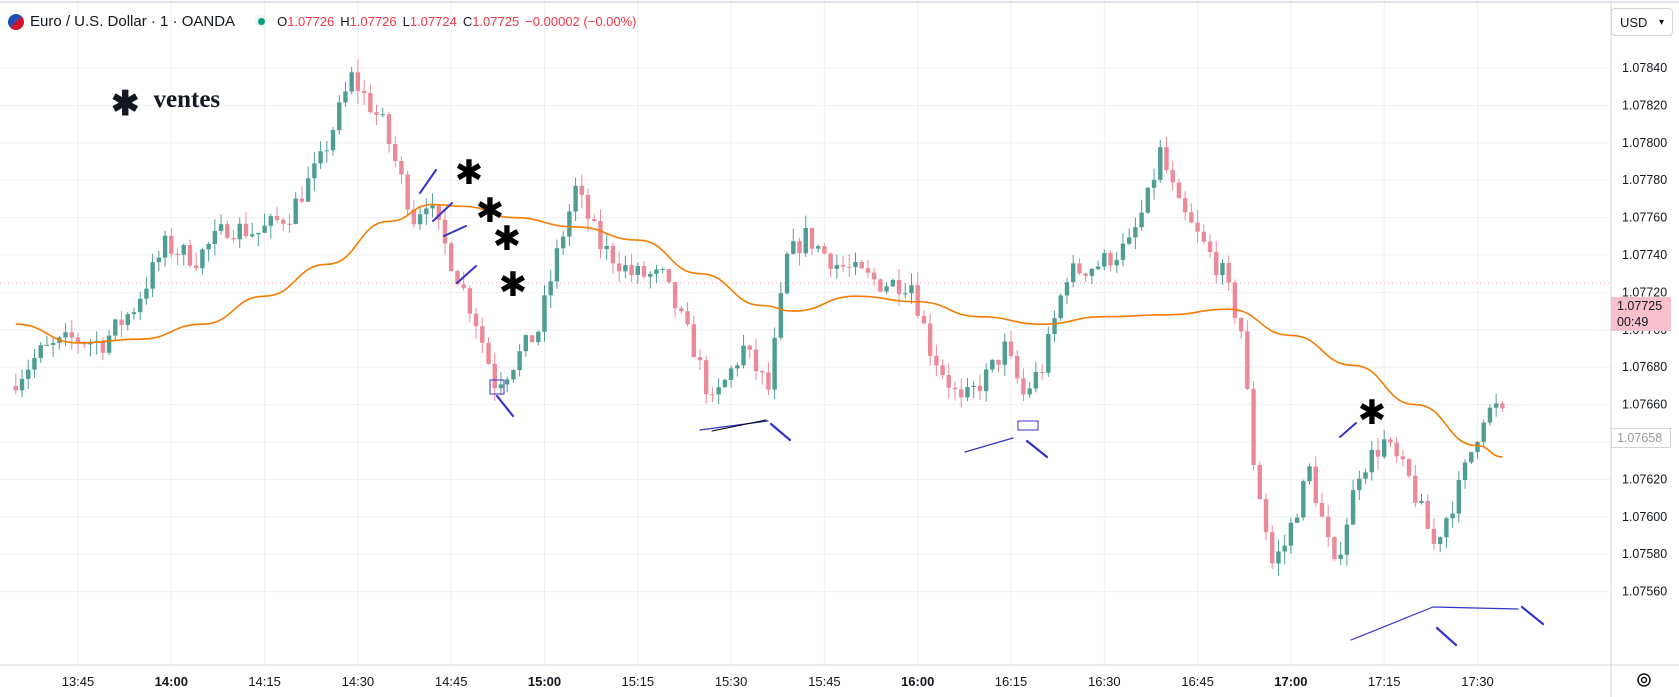  What do you see at coordinates (467, 21) in the screenshot?
I see `close-label: C` at bounding box center [467, 21].